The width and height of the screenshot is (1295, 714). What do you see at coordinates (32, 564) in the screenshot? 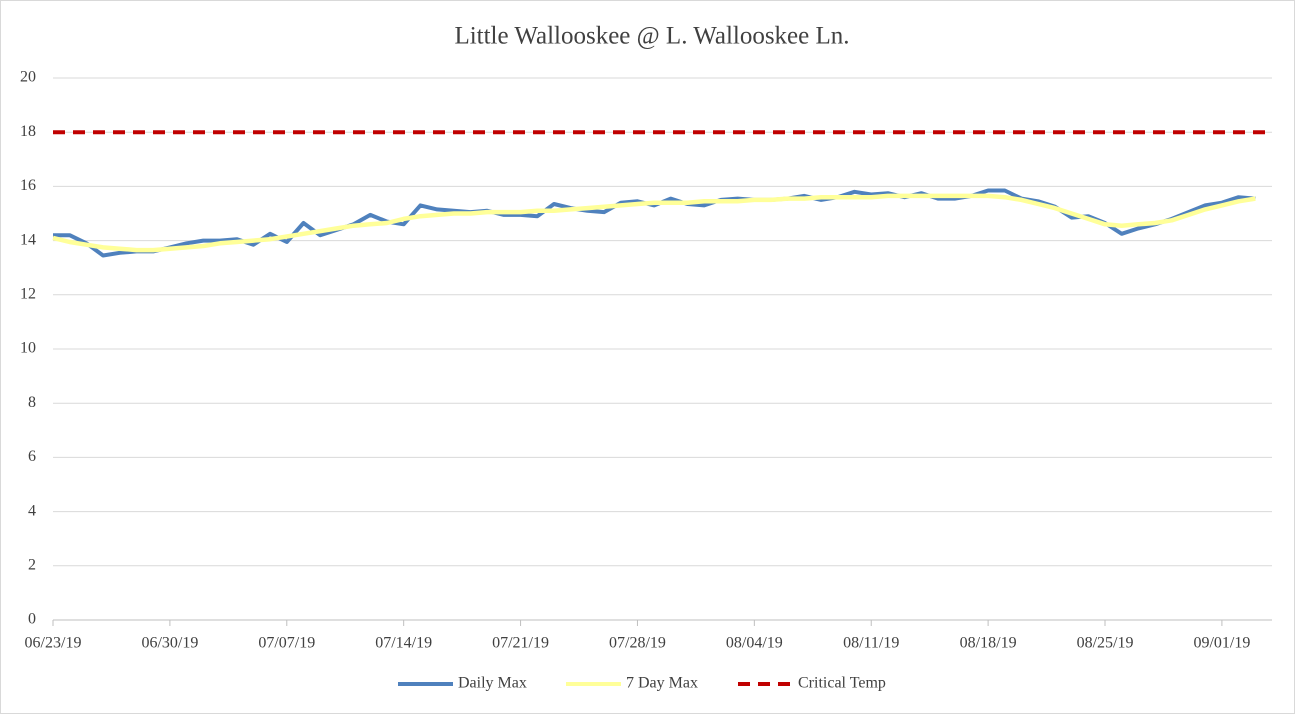
I see `y-tick-label: 2` at bounding box center [32, 564].